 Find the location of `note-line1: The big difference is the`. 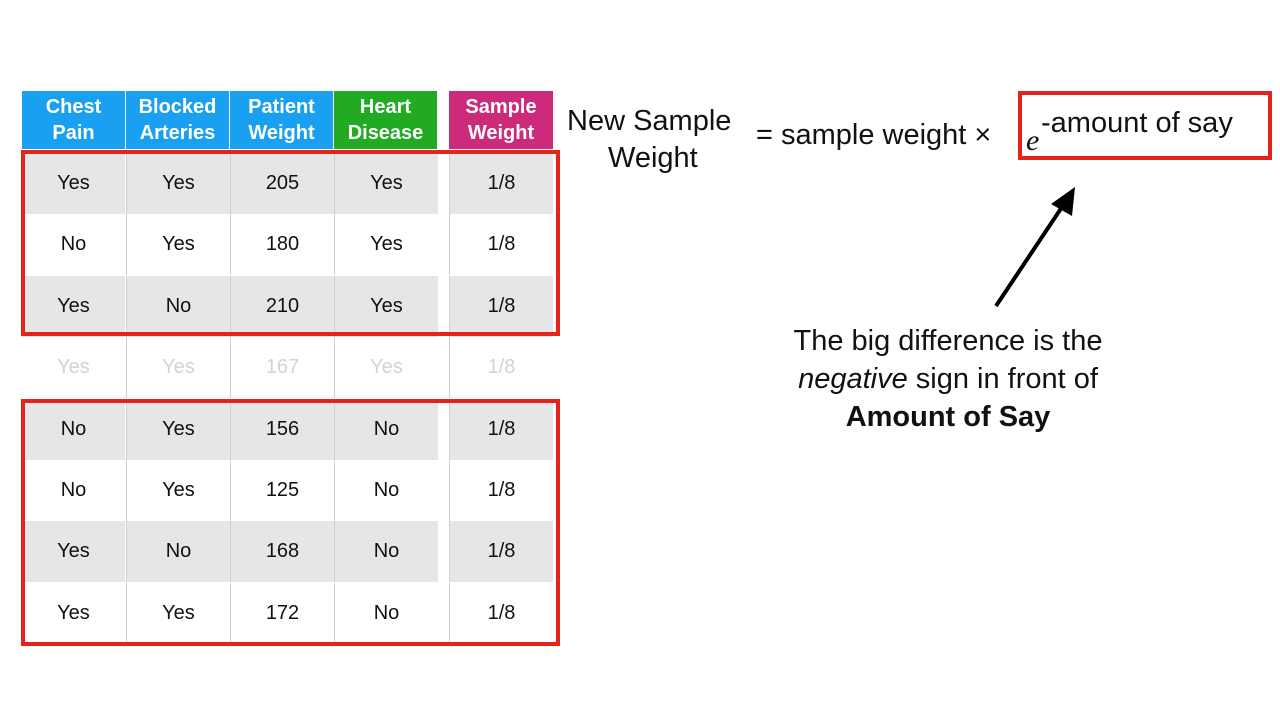

note-line1: The big difference is the is located at coordinates (948, 341).